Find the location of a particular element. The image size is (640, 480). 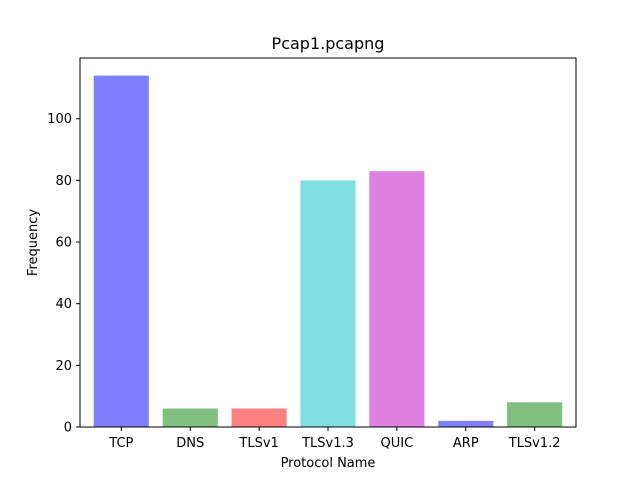

y-axis-label: Frequency is located at coordinates (33, 242).